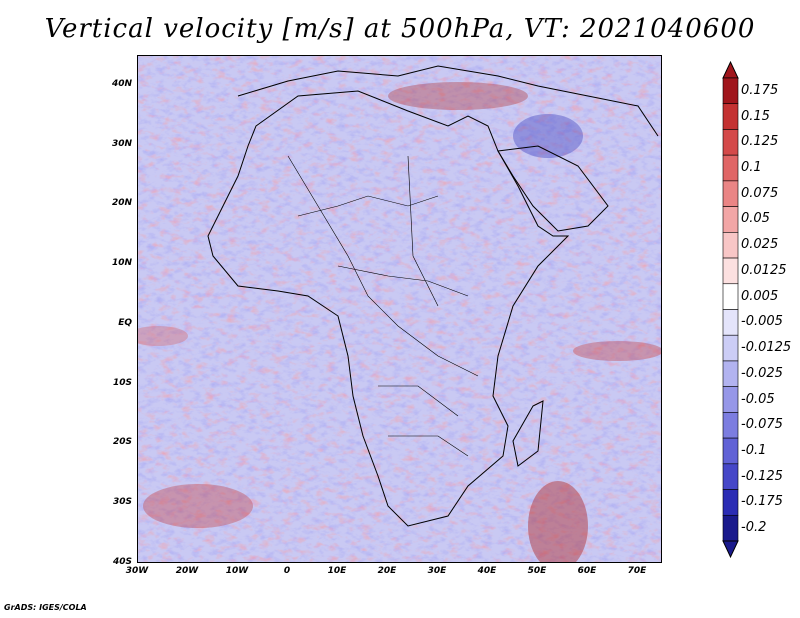 The width and height of the screenshot is (800, 618). I want to click on lat-tick-label: 10N, so click(121, 263).